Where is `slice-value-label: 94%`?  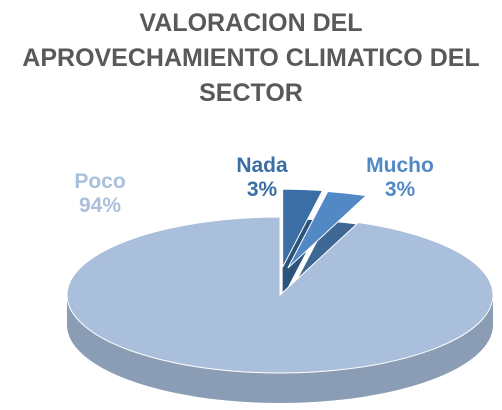 slice-value-label: 94% is located at coordinates (100, 205).